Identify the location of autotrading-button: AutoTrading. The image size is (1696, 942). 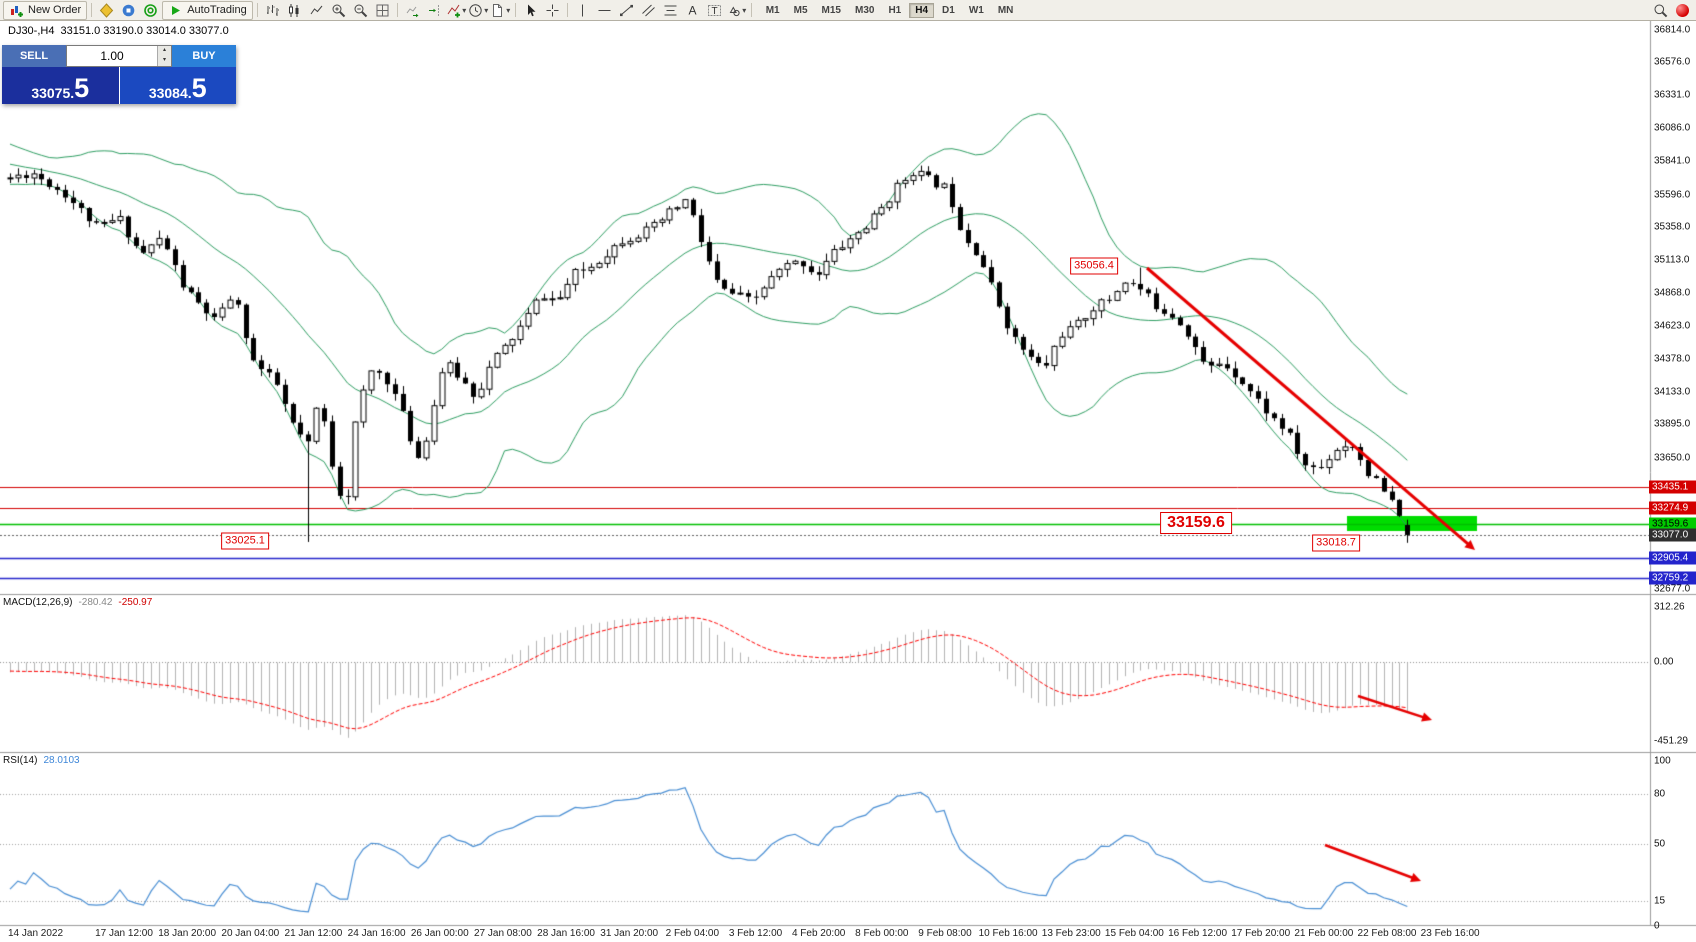
(207, 10).